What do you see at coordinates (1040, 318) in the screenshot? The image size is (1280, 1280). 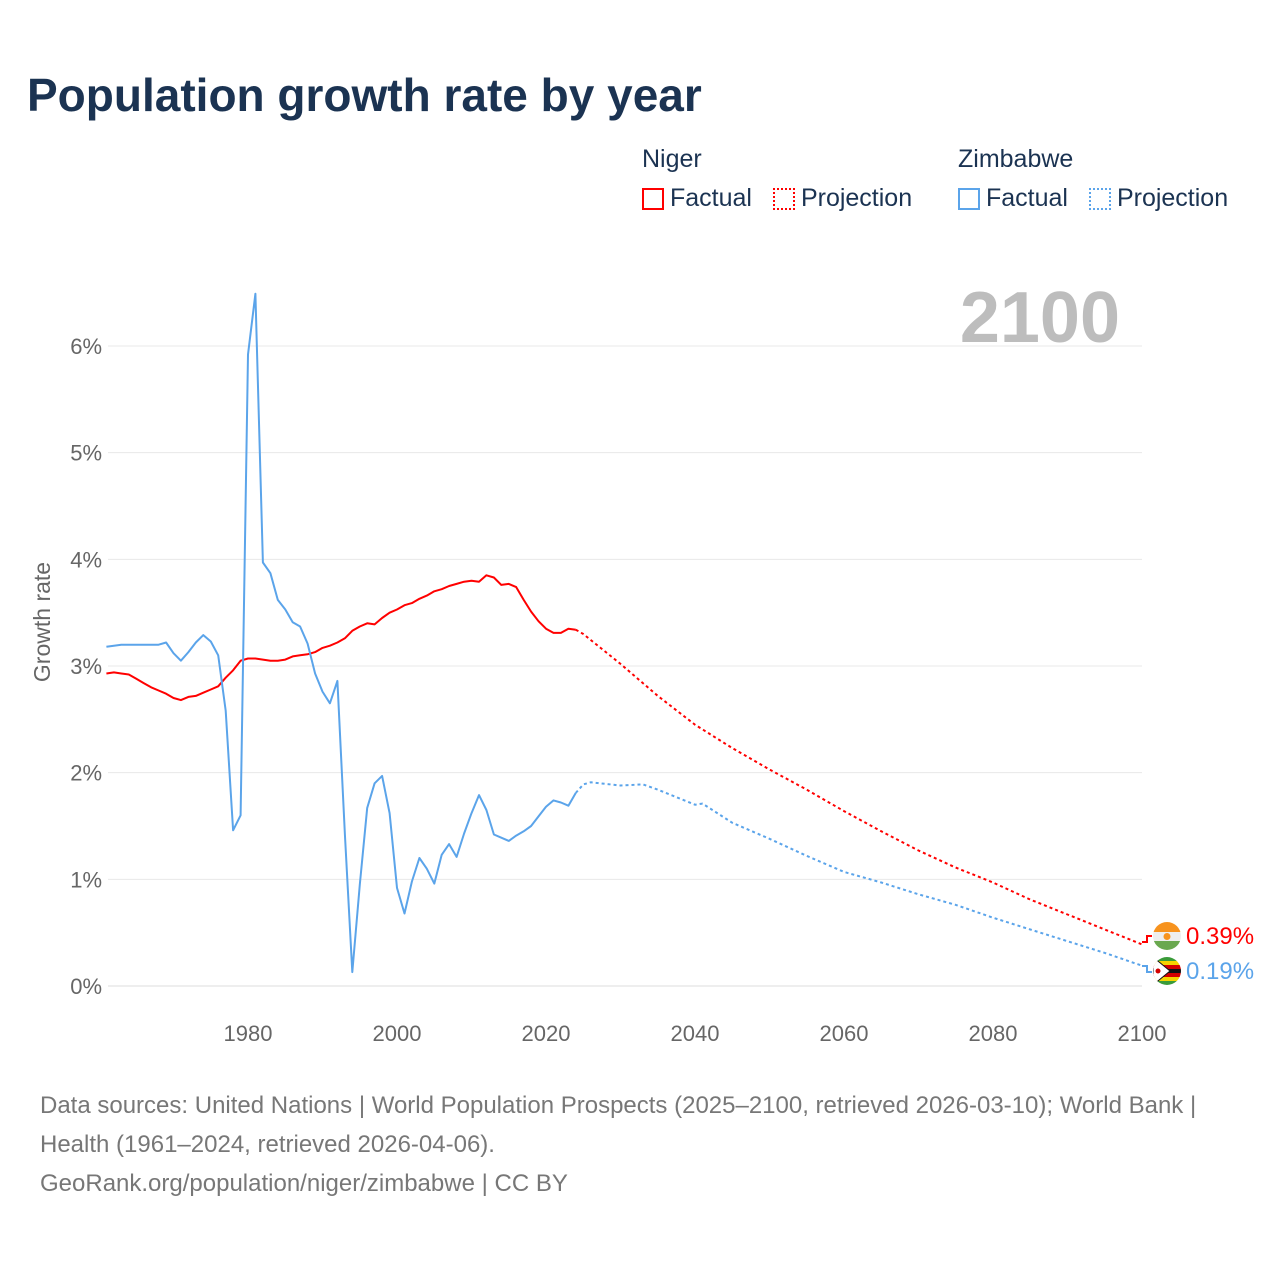 I see `year-watermark: 2100` at bounding box center [1040, 318].